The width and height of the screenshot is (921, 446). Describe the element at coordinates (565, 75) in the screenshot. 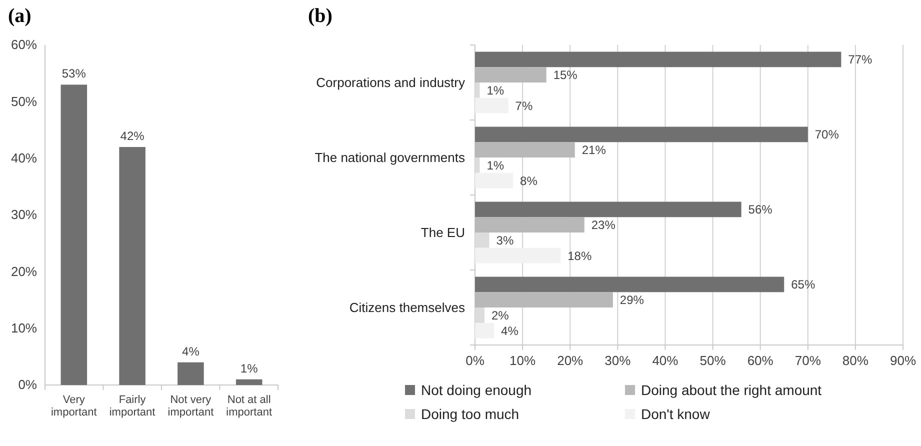

I see `data-label: 15%` at that location.